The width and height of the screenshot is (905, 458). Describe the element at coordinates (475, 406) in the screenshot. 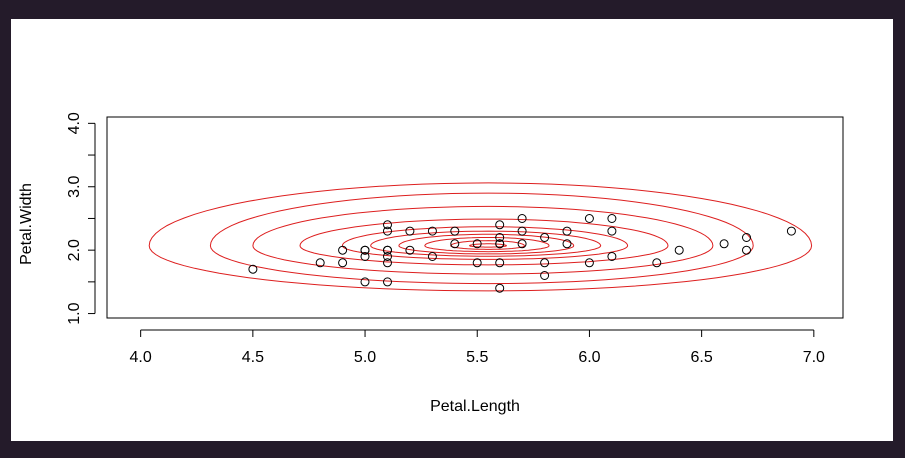

I see `x-axis-title: Petal.Length` at that location.